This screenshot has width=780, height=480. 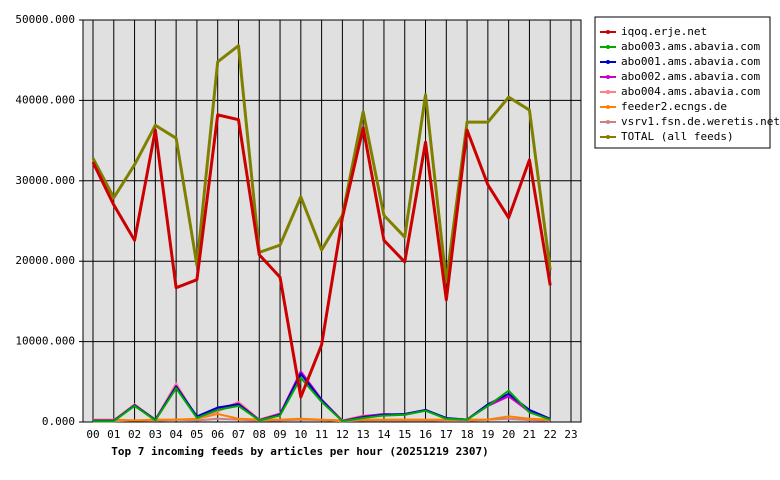 What do you see at coordinates (425, 434) in the screenshot?
I see `x-tick-label: 16` at bounding box center [425, 434].